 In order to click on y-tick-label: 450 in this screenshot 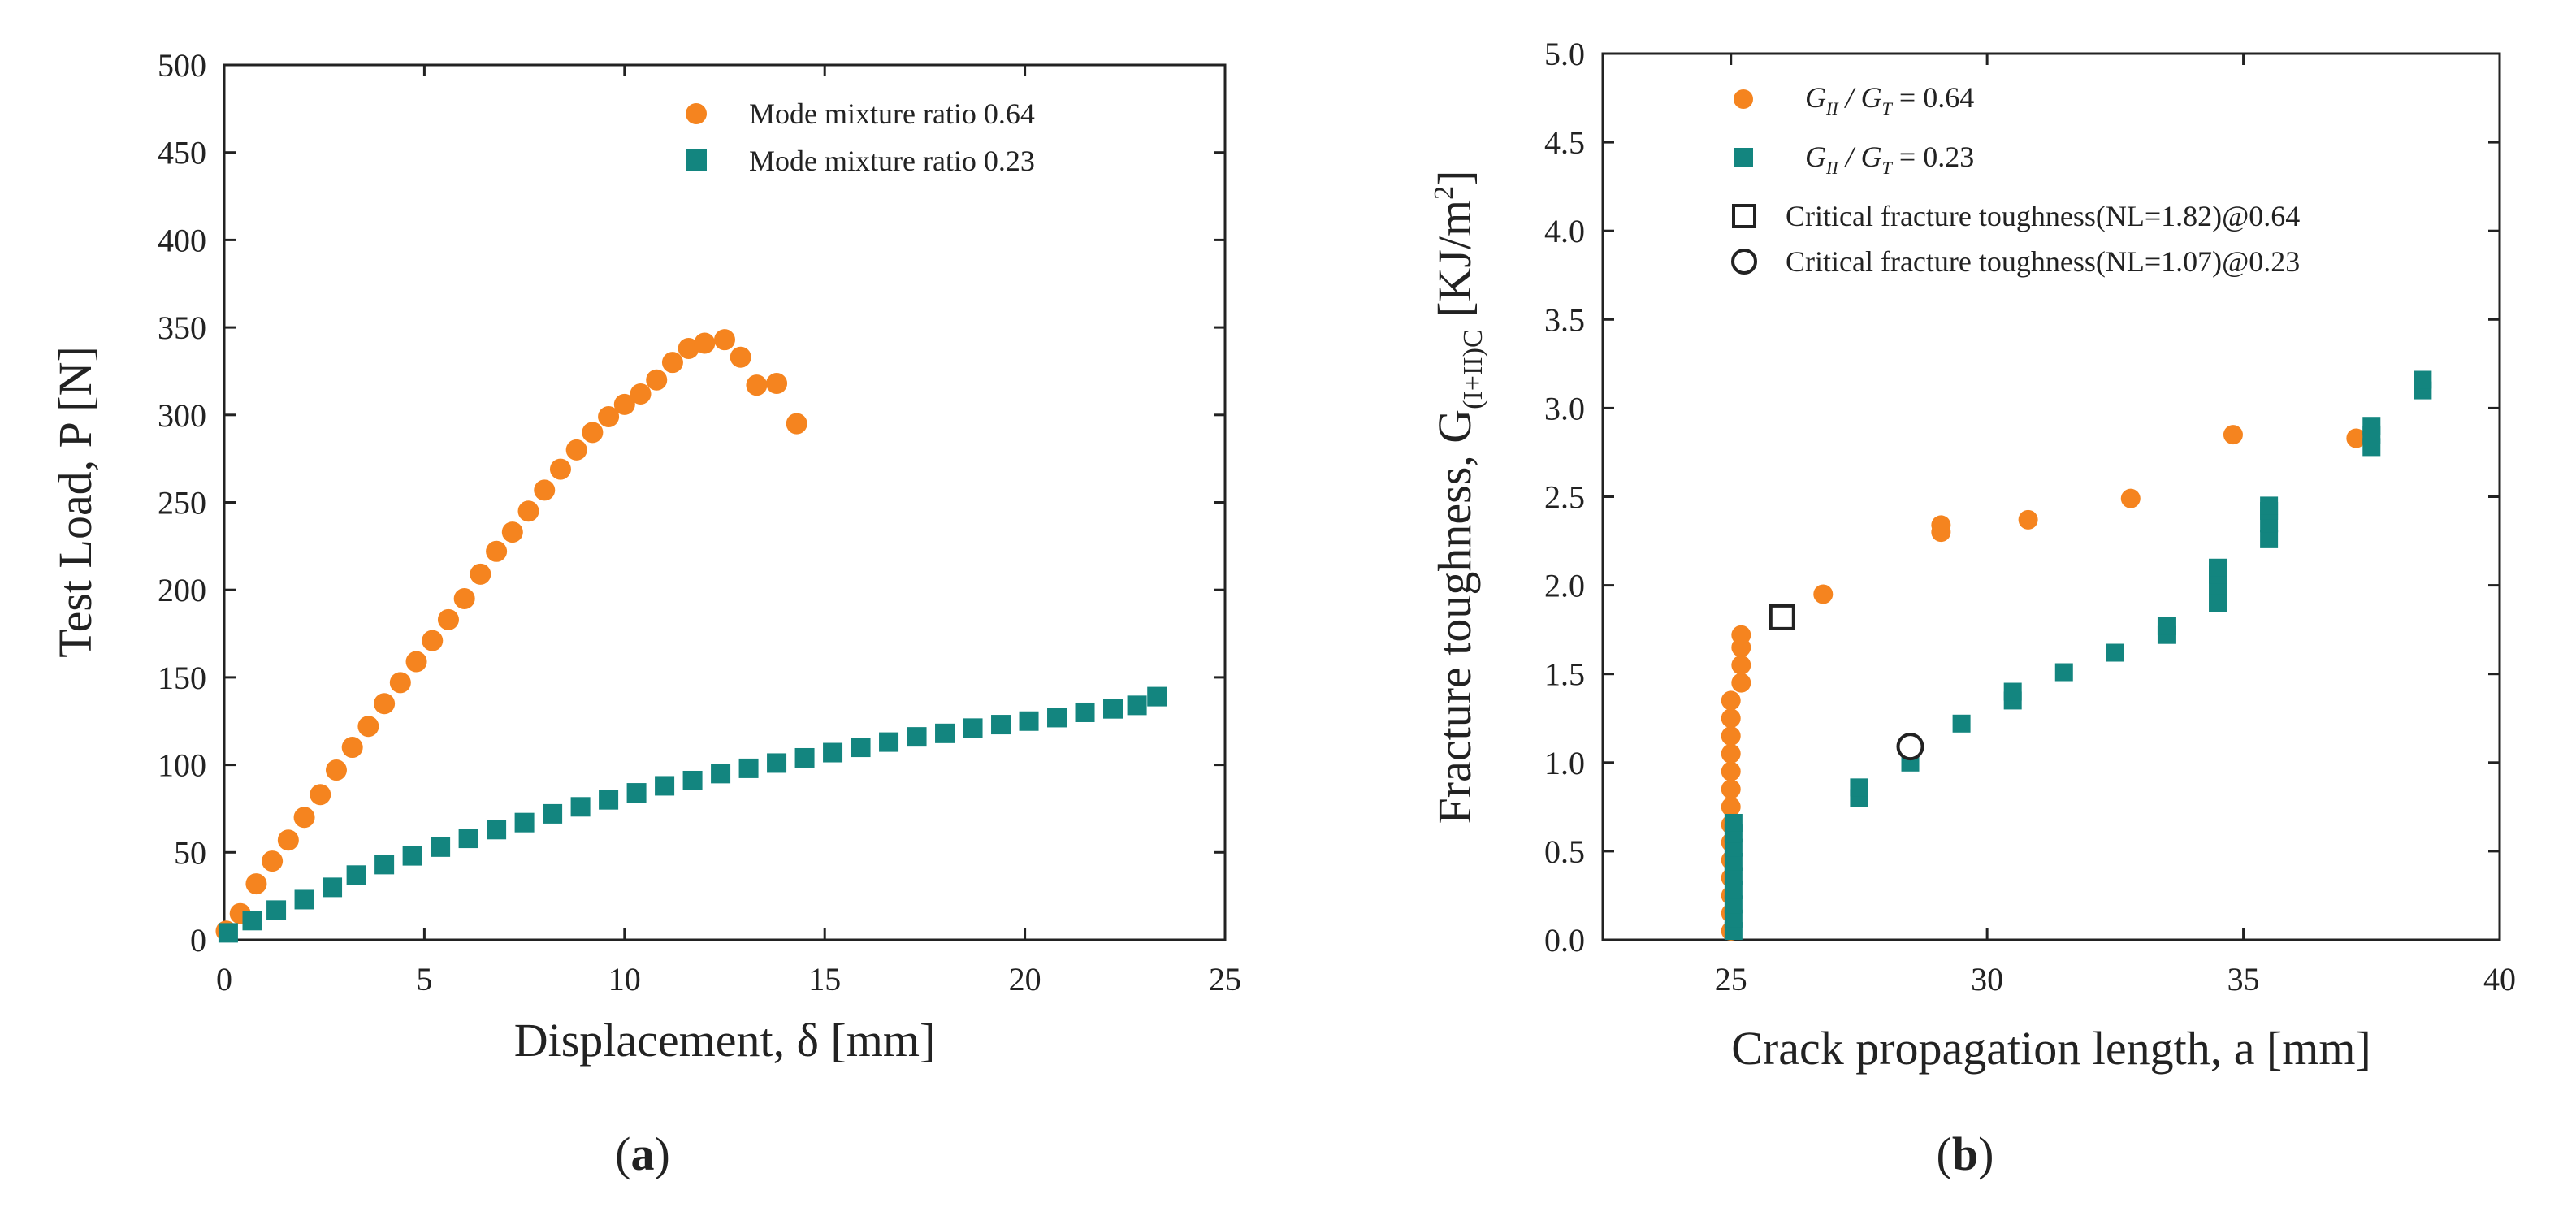, I will do `click(182, 153)`.